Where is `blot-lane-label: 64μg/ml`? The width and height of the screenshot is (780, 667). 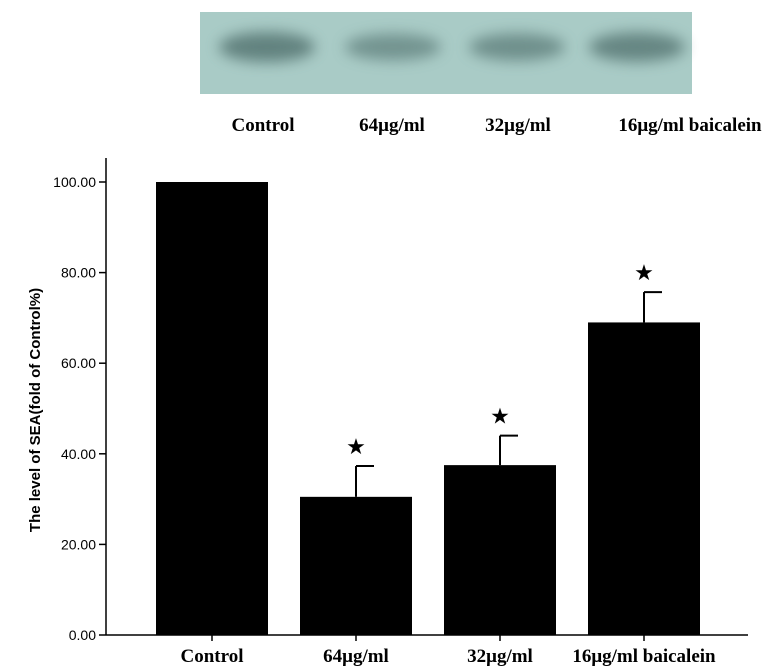
blot-lane-label: 64μg/ml is located at coordinates (392, 125).